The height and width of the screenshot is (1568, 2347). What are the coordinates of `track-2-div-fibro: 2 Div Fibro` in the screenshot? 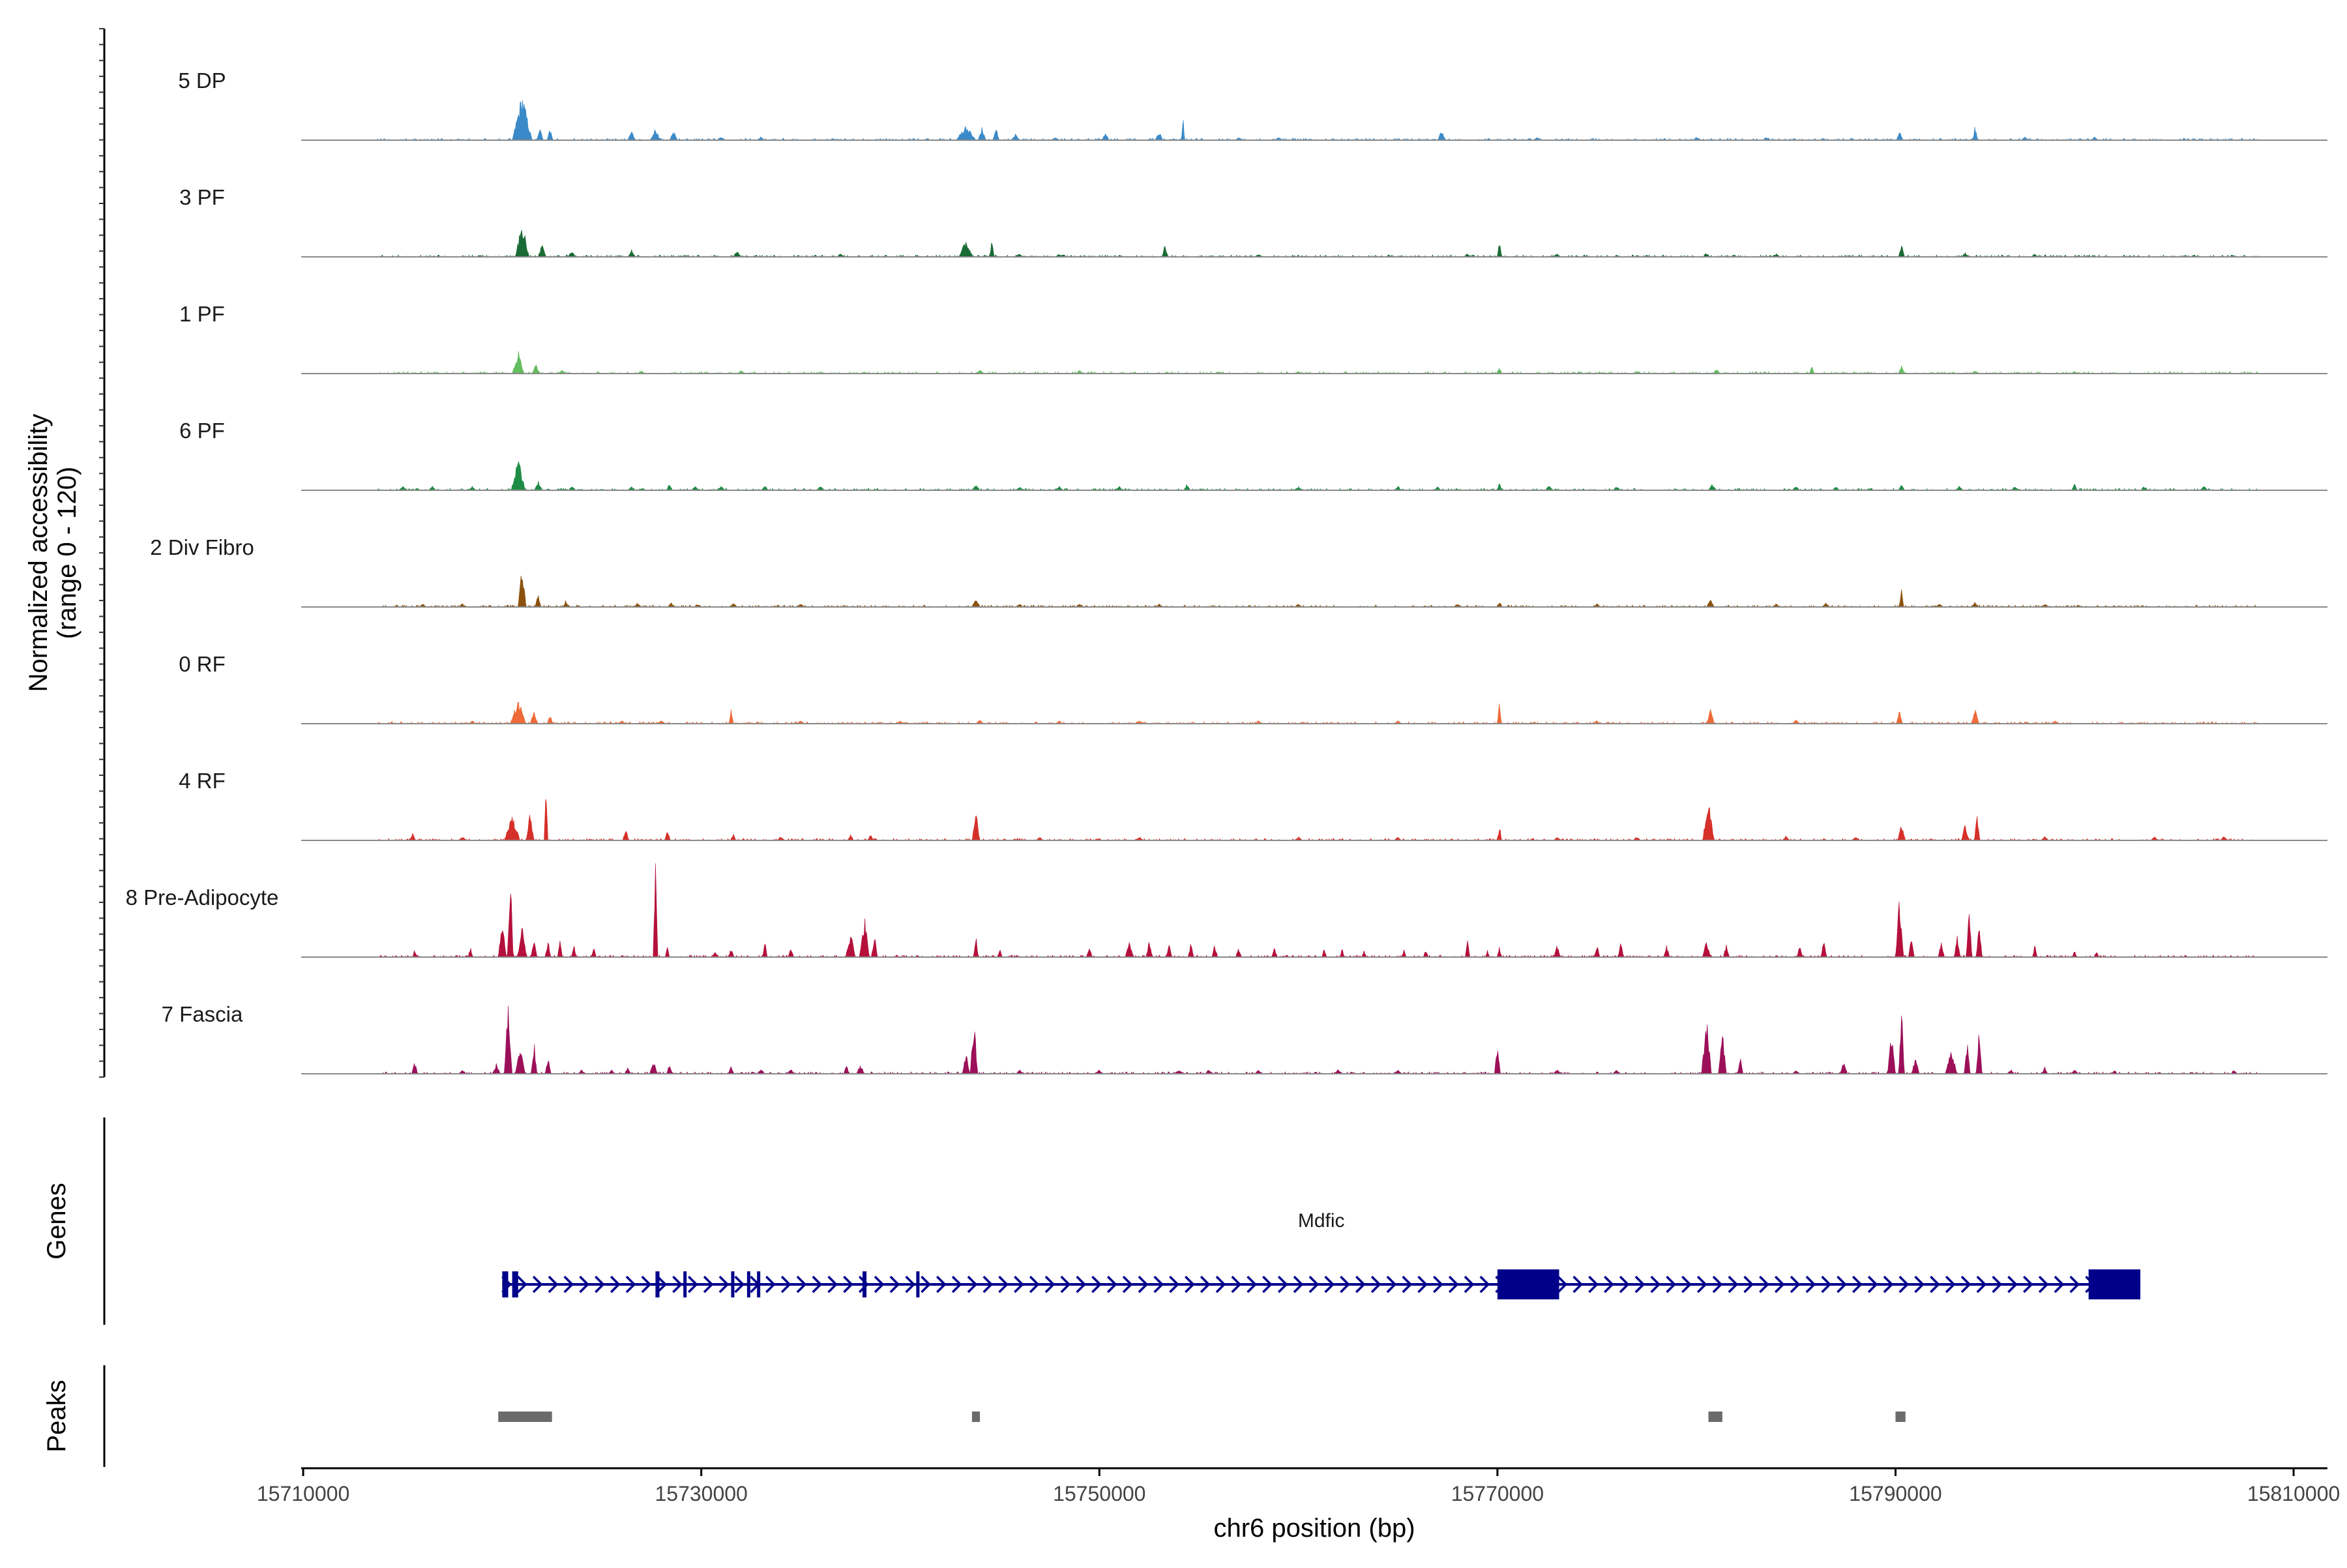 It's located at (1238, 571).